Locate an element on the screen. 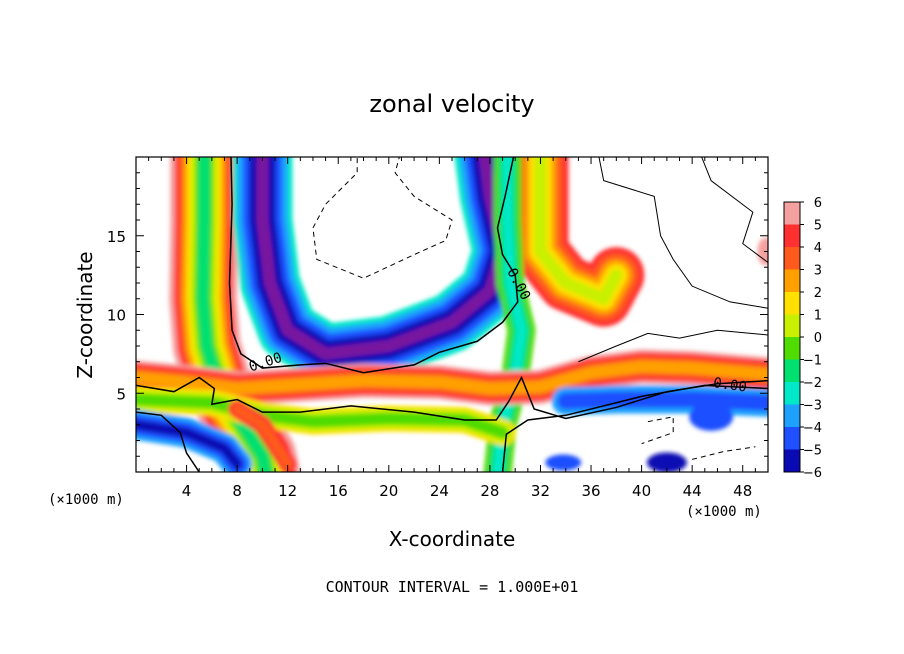  y-tick-label: 10 is located at coordinates (116, 316).